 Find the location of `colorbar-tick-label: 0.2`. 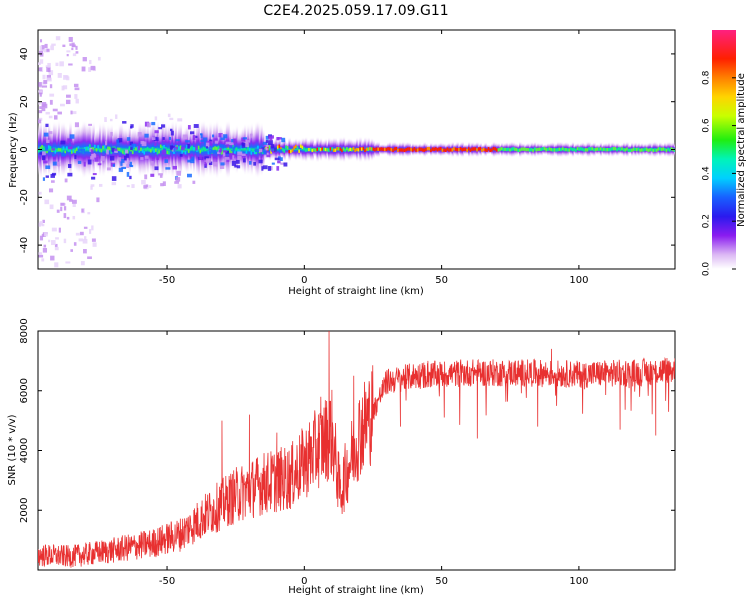

colorbar-tick-label: 0.2 is located at coordinates (707, 221).